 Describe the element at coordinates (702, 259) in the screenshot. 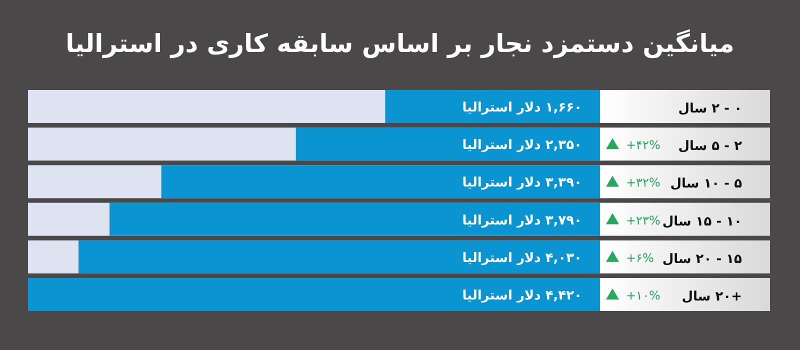

I see `y-tick-label: ۱۵ - ۲۰ سال` at that location.